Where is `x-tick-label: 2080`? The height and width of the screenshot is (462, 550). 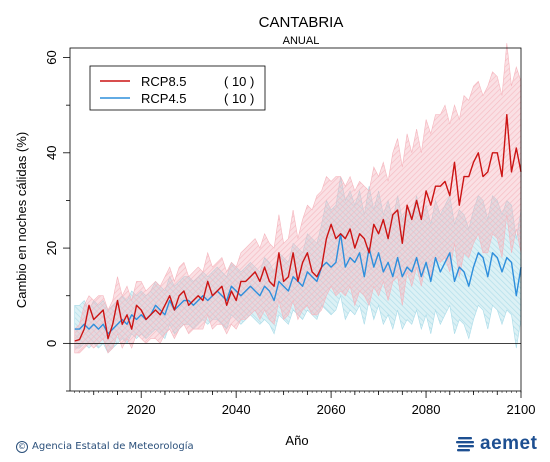 x-tick-label: 2080 is located at coordinates (426, 409).